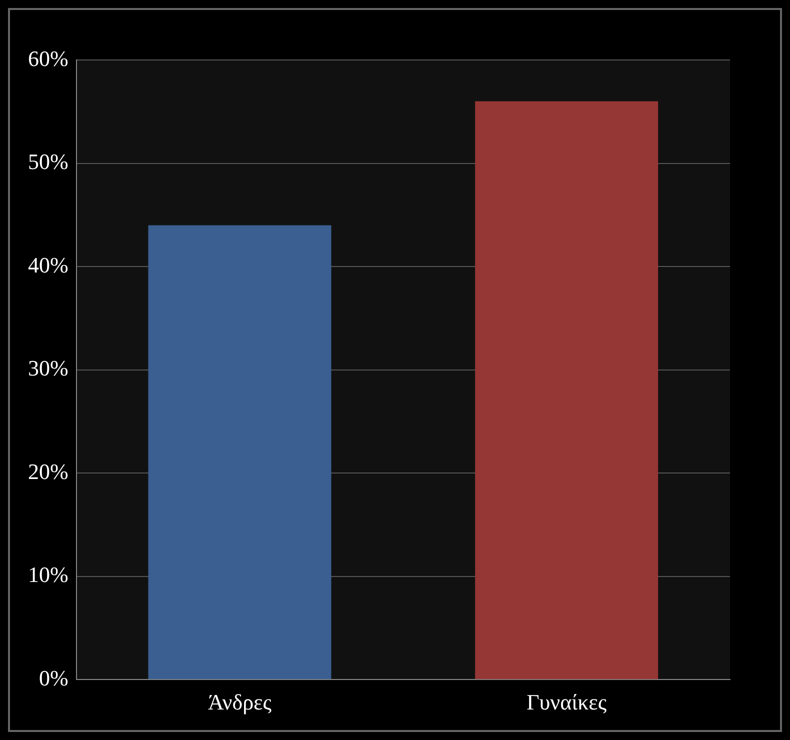 The width and height of the screenshot is (790, 740). Describe the element at coordinates (48, 265) in the screenshot. I see `y-tick-label: 40%` at that location.